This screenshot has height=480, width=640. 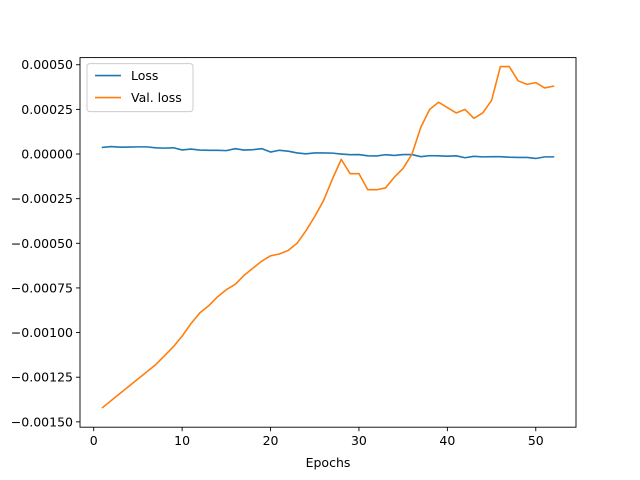 I want to click on x-axis: 0 10 20 30 40 50, so click(x=317, y=437).